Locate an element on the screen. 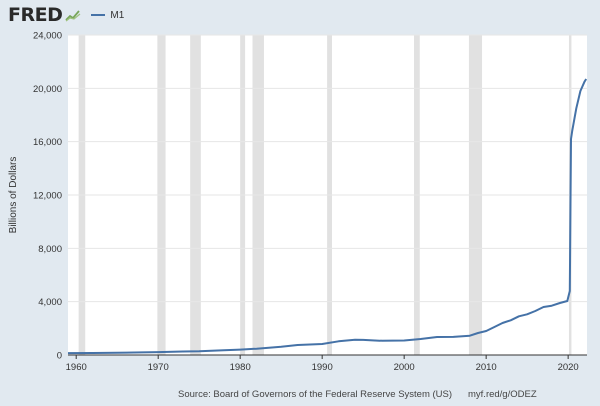 Image resolution: width=600 pixels, height=406 pixels. chart-header: FRED M1 is located at coordinates (66, 15).